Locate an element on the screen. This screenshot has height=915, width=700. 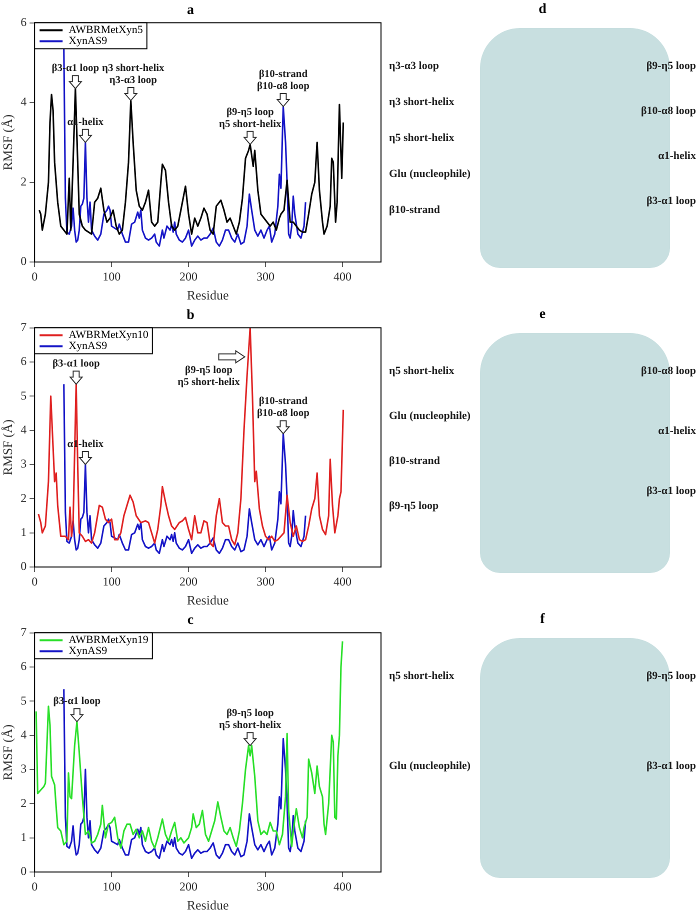
legend-label: AWBRMetXyn5 is located at coordinates (106, 30).